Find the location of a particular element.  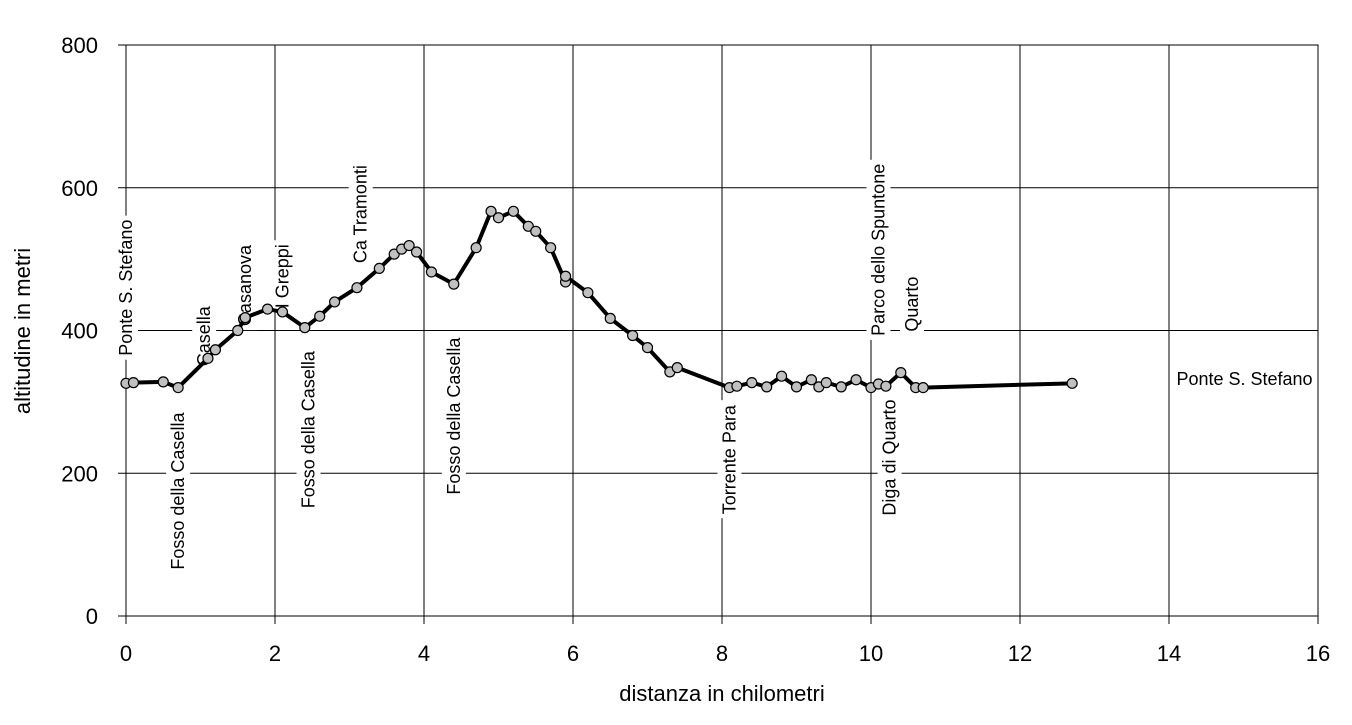

place-label-text: Casanova is located at coordinates (245, 285).